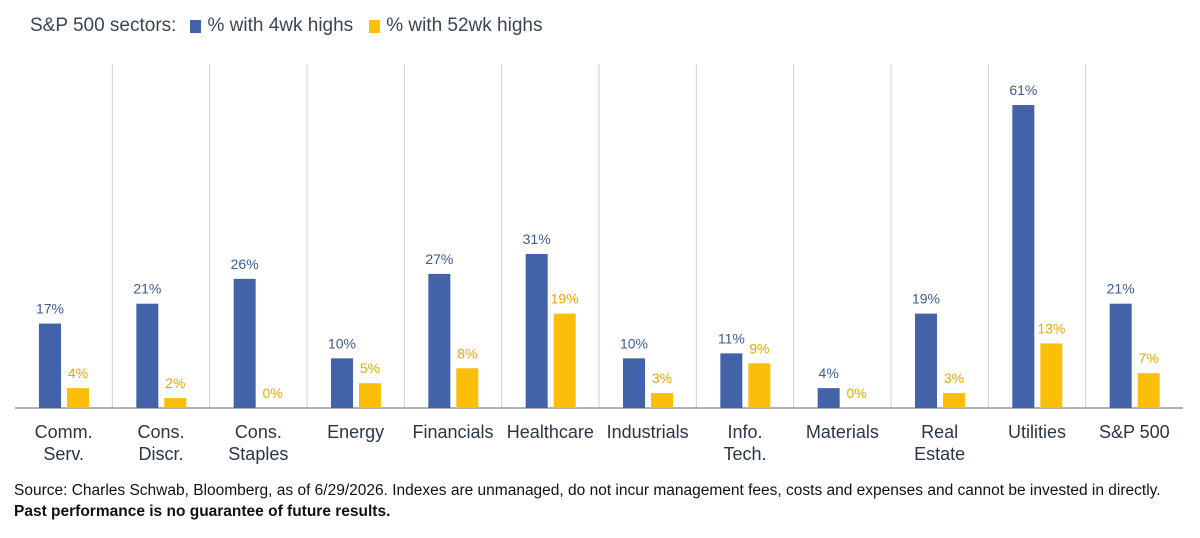  I want to click on data-label-4wk: 31%, so click(537, 239).